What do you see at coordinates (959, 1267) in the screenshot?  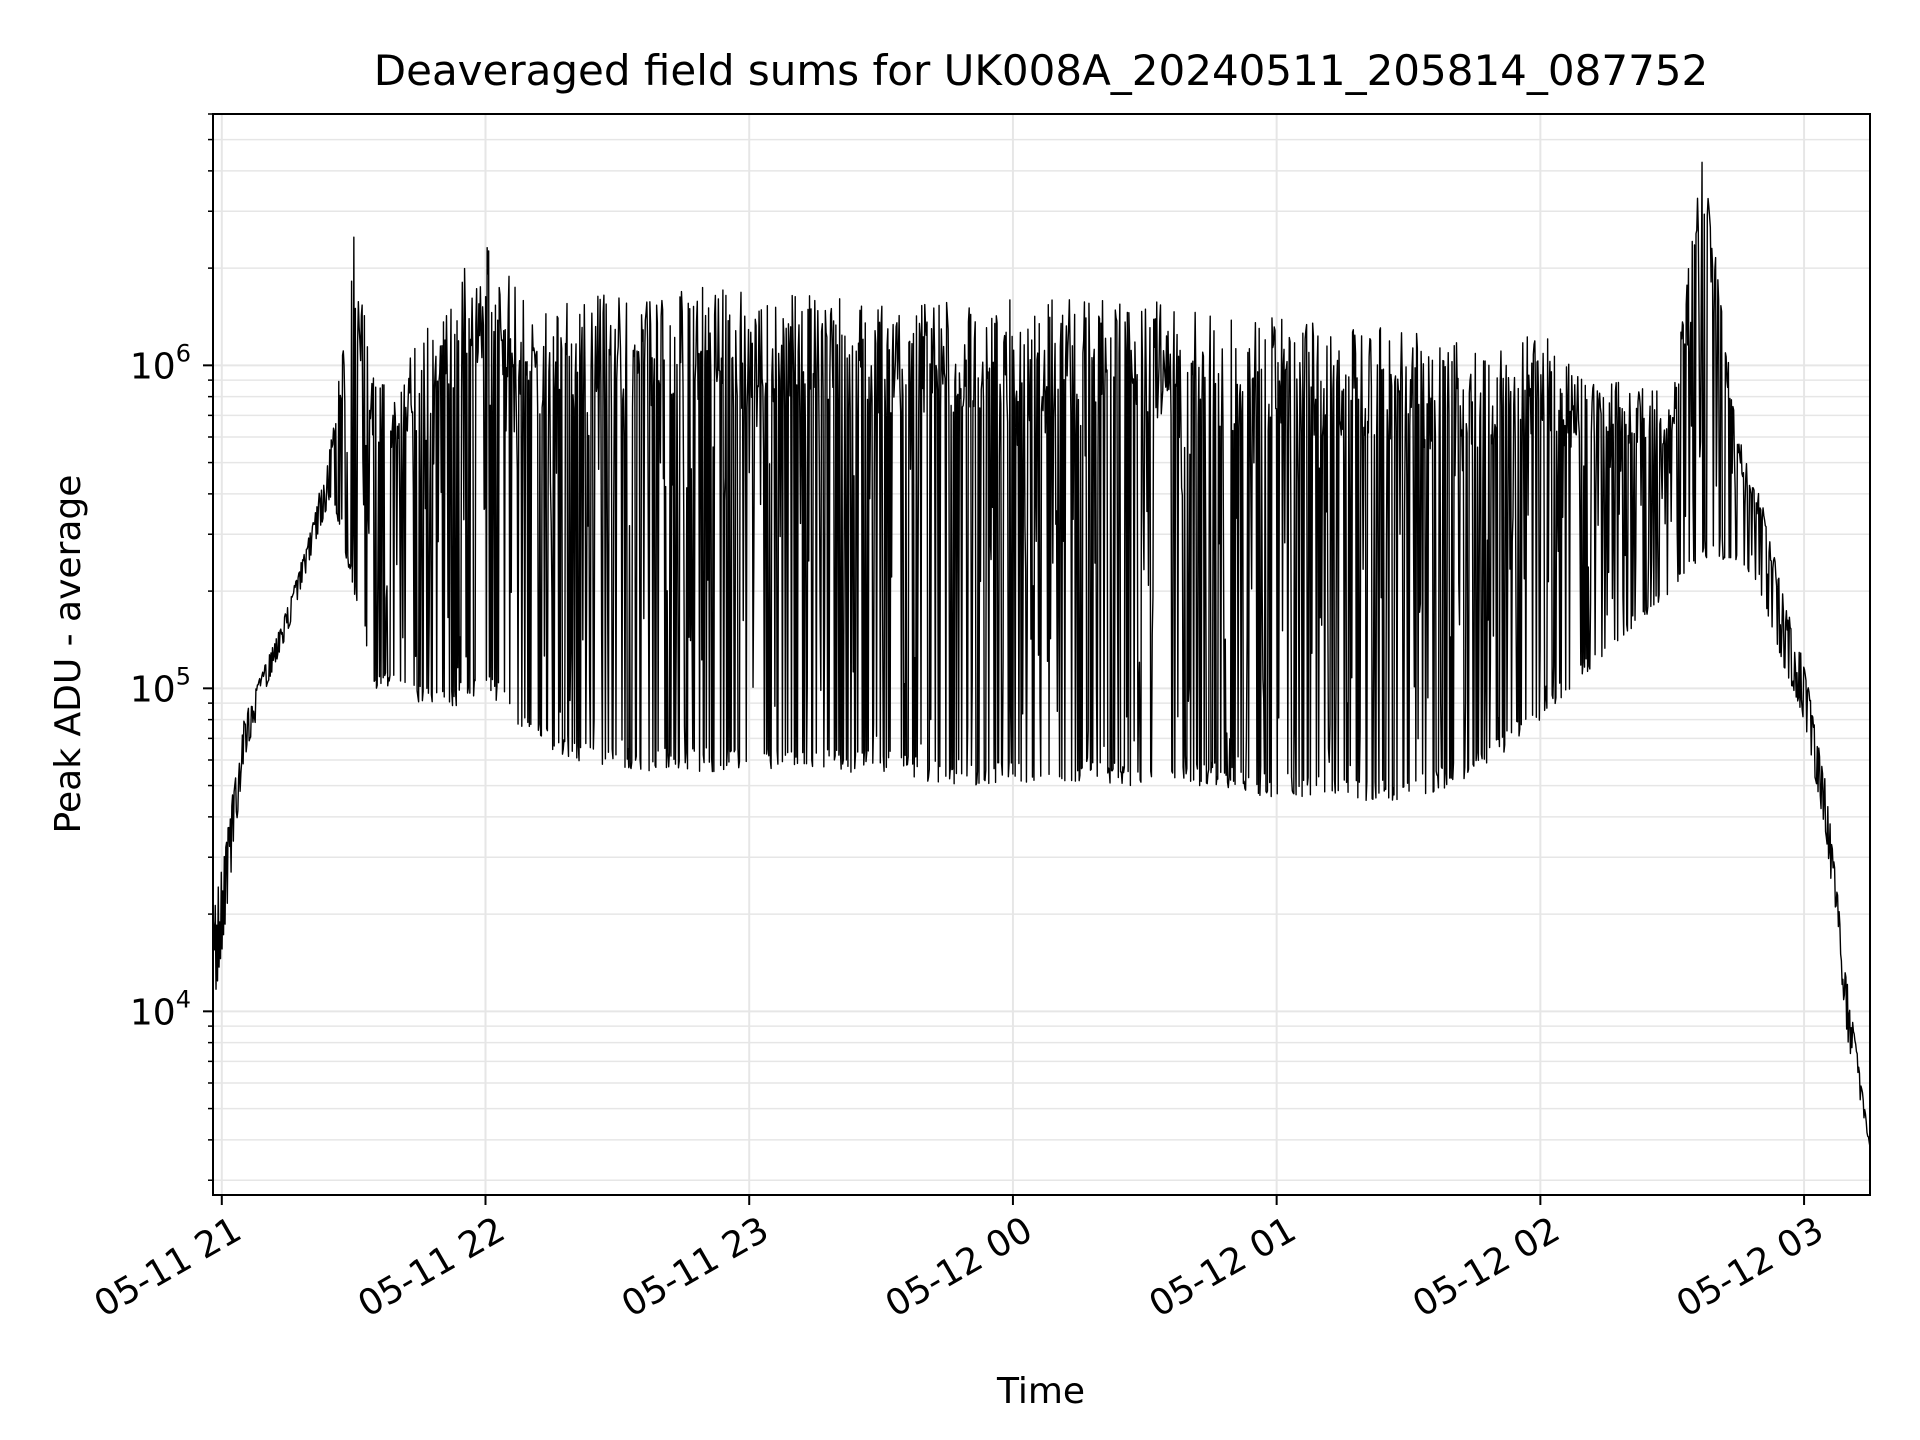 I see `x-tick-label: 05-12 00` at bounding box center [959, 1267].